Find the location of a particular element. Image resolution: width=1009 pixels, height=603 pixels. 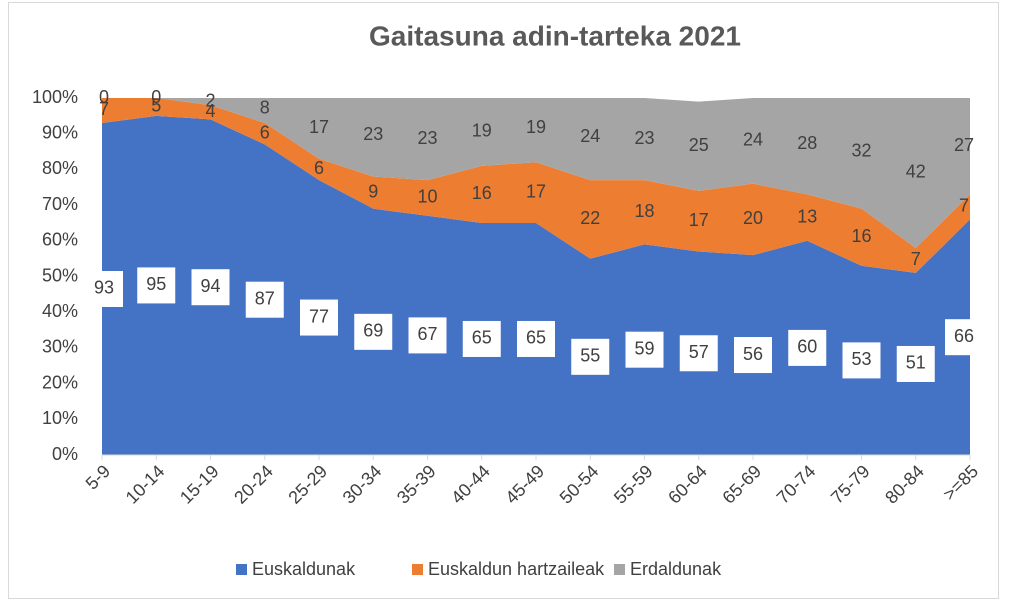

y-tick-label: 30% is located at coordinates (60, 347).